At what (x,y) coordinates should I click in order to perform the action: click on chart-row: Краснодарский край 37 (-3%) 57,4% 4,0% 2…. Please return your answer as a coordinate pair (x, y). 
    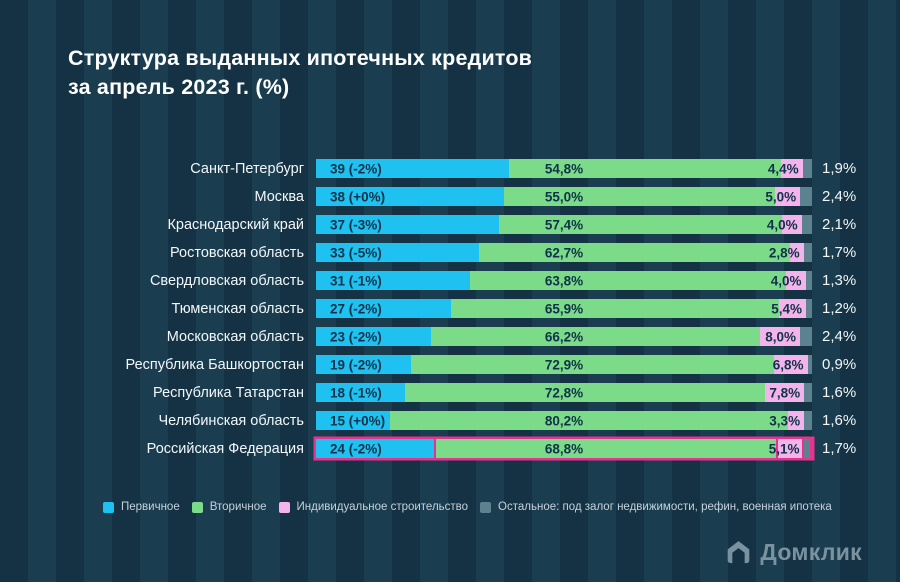
    Looking at the image, I should click on (450, 224).